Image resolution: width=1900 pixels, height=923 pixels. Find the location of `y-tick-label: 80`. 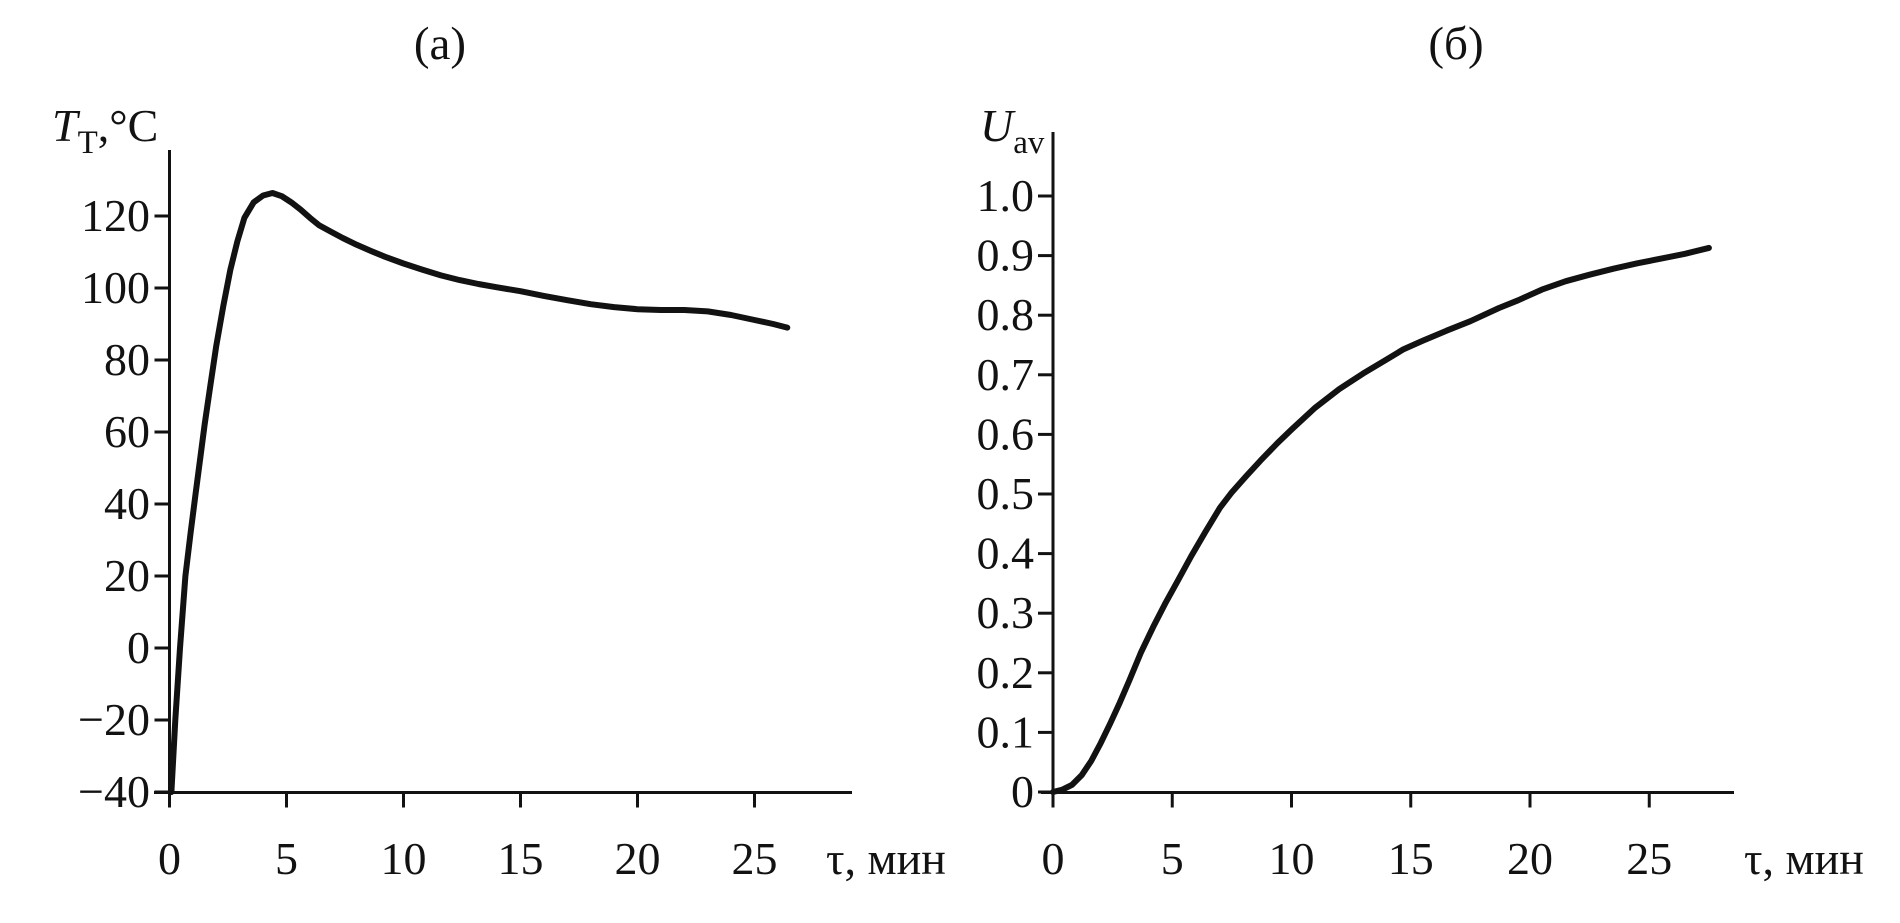

y-tick-label: 80 is located at coordinates (127, 359).